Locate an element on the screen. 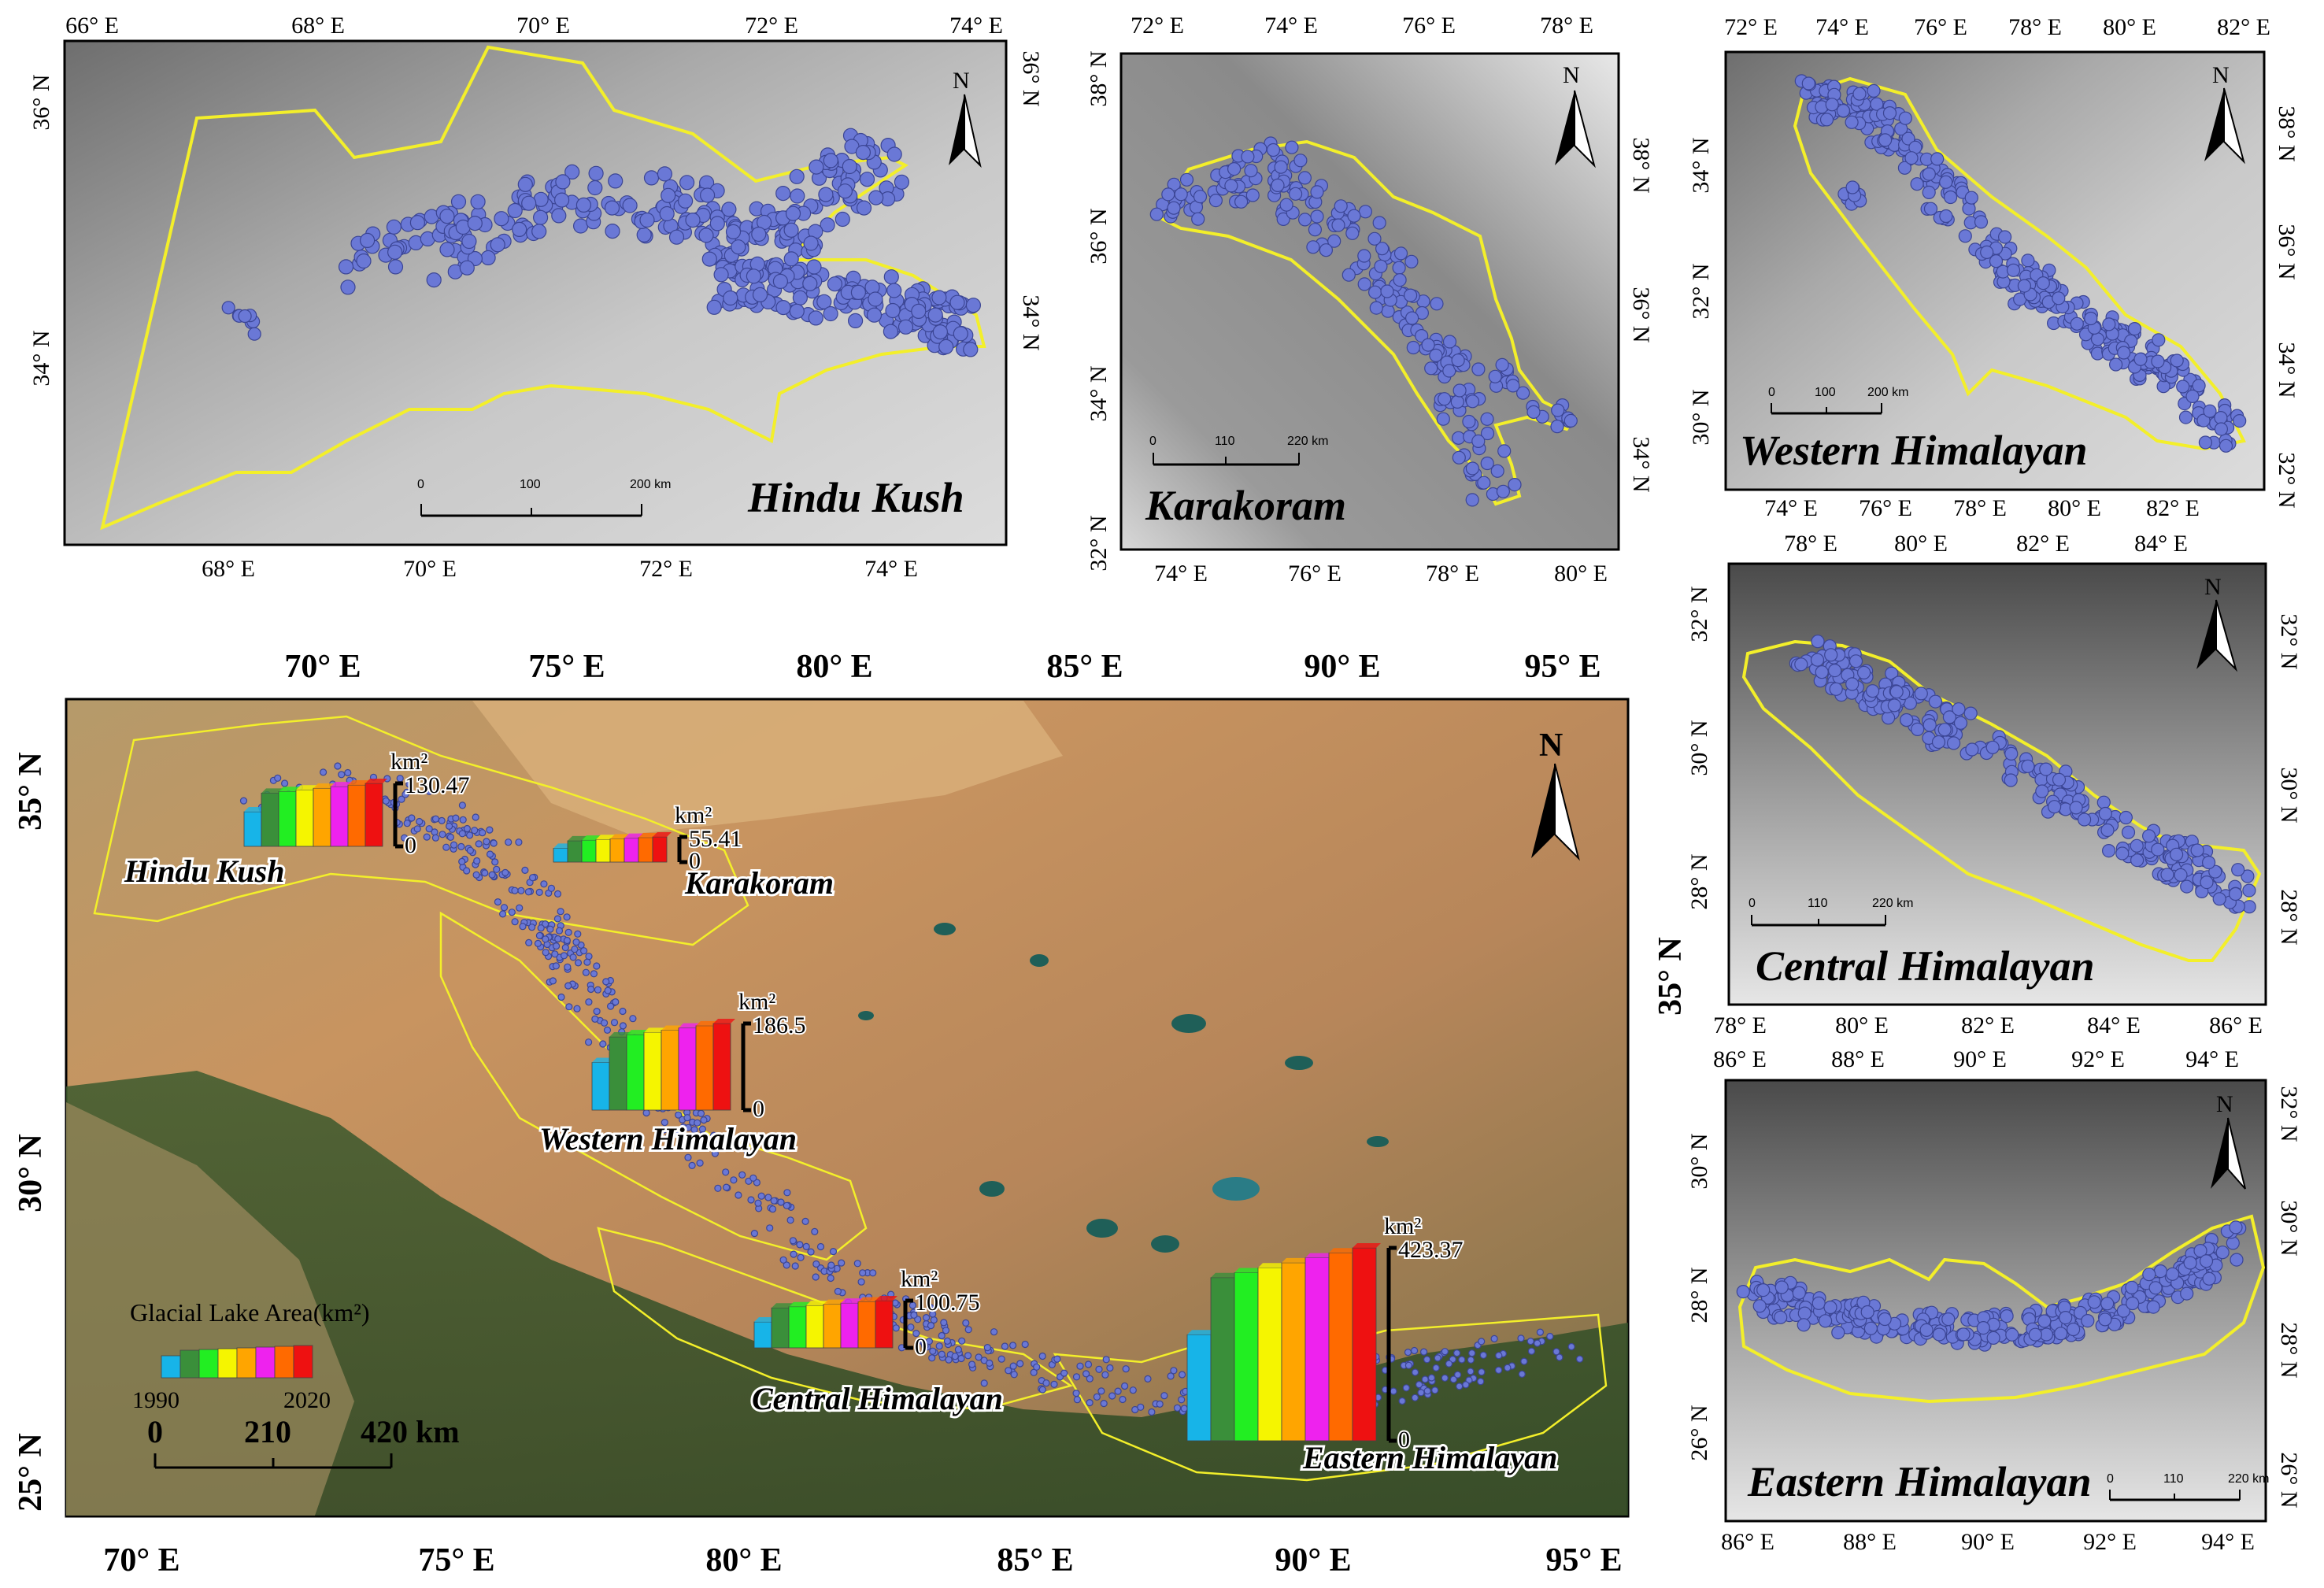  scale-110: 110 is located at coordinates (1818, 903).